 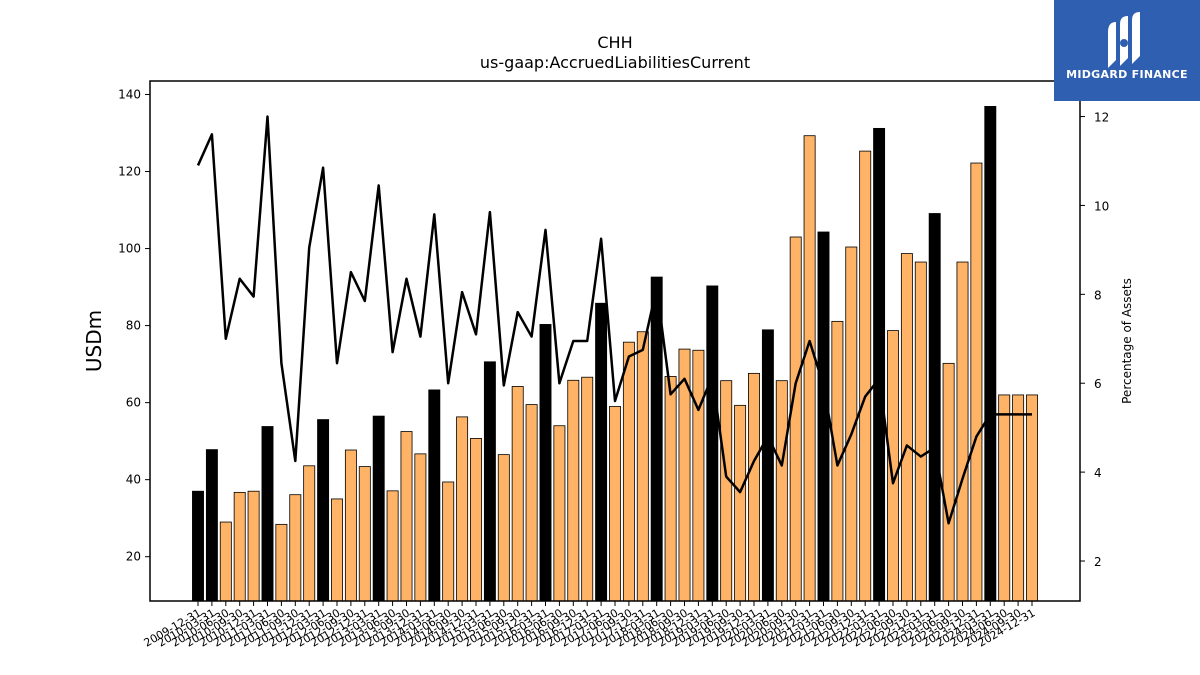 What do you see at coordinates (1127, 74) in the screenshot?
I see `brand-logo-text: MIDGARD FINANCE` at bounding box center [1127, 74].